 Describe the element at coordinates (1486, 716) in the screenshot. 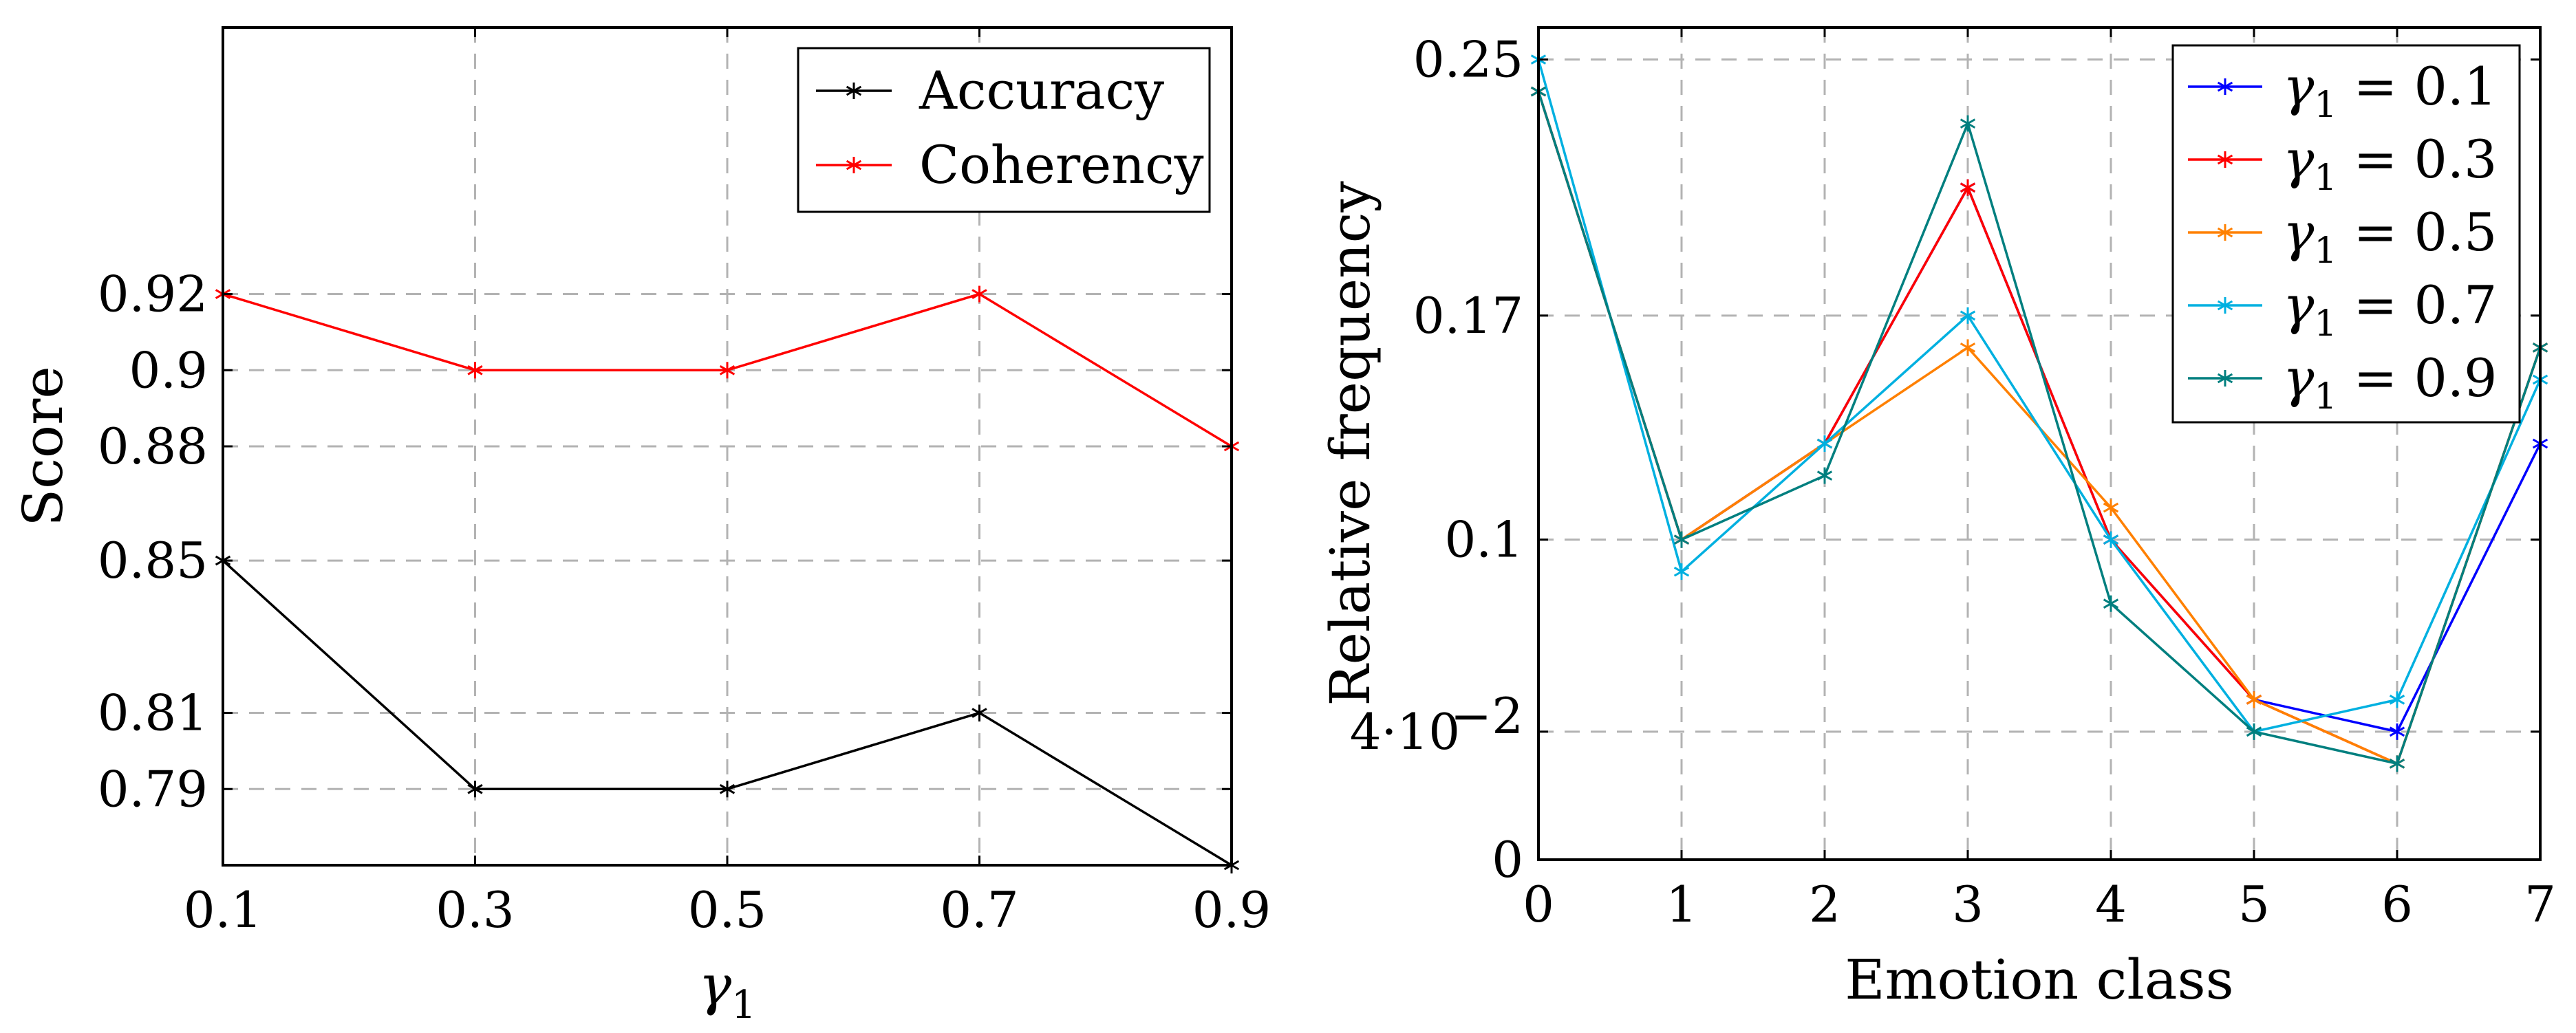

I see `c2-ytick-exponent: −2` at that location.